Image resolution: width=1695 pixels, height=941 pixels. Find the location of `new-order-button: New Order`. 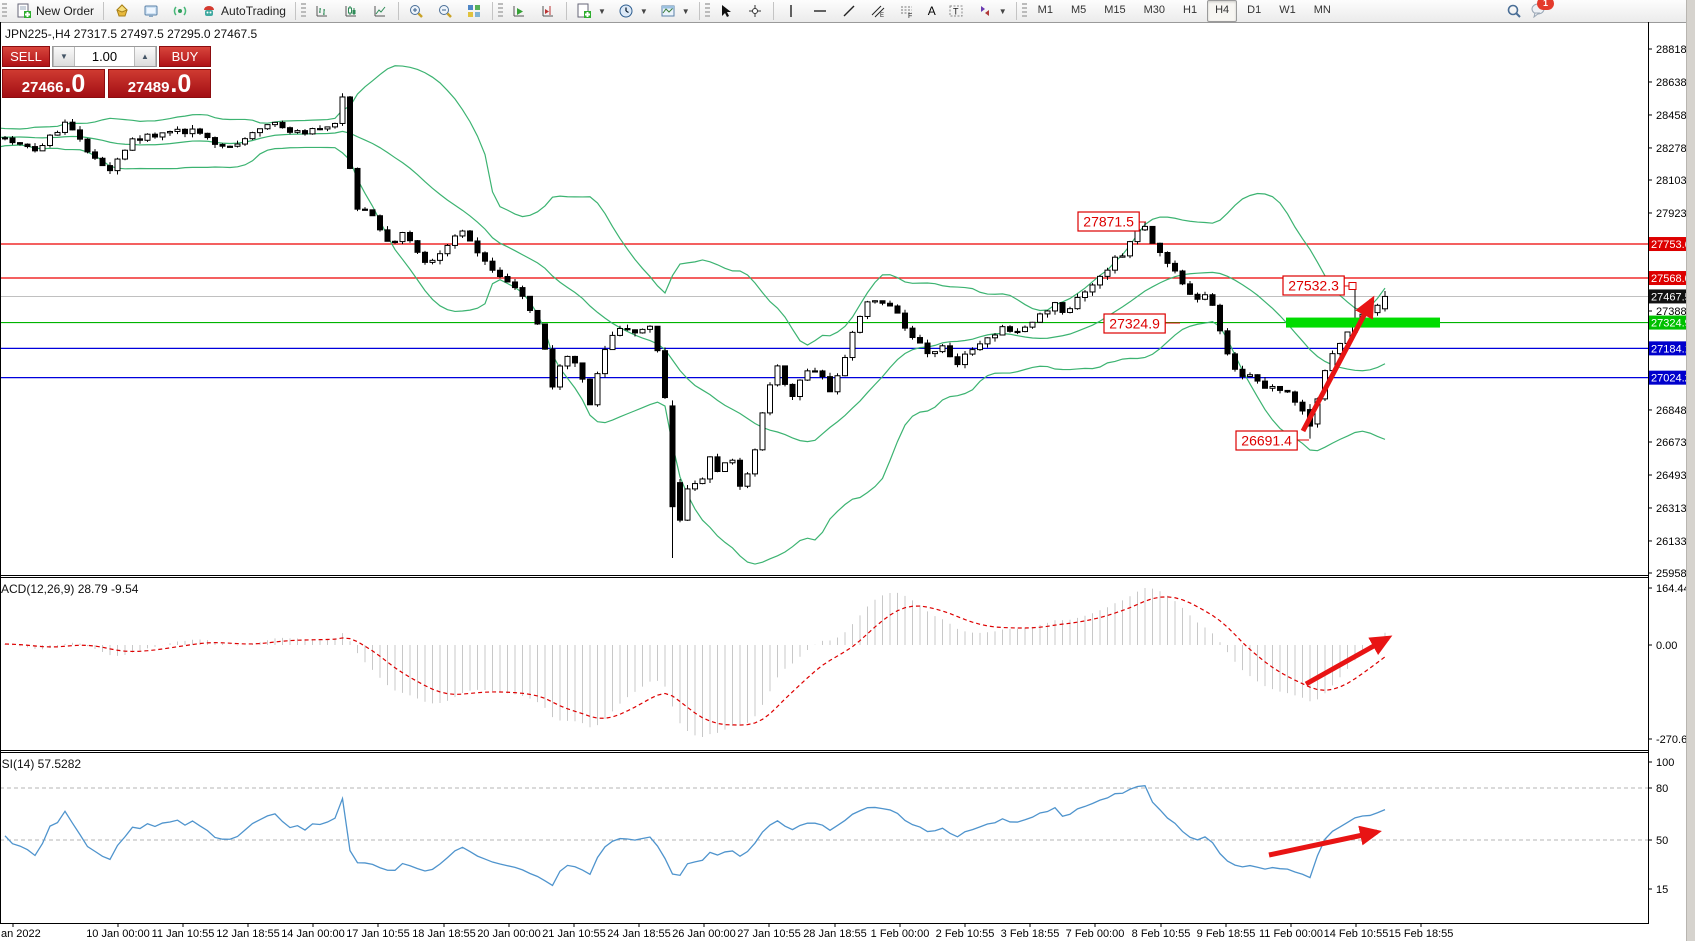

new-order-button: New Order is located at coordinates (54, 11).